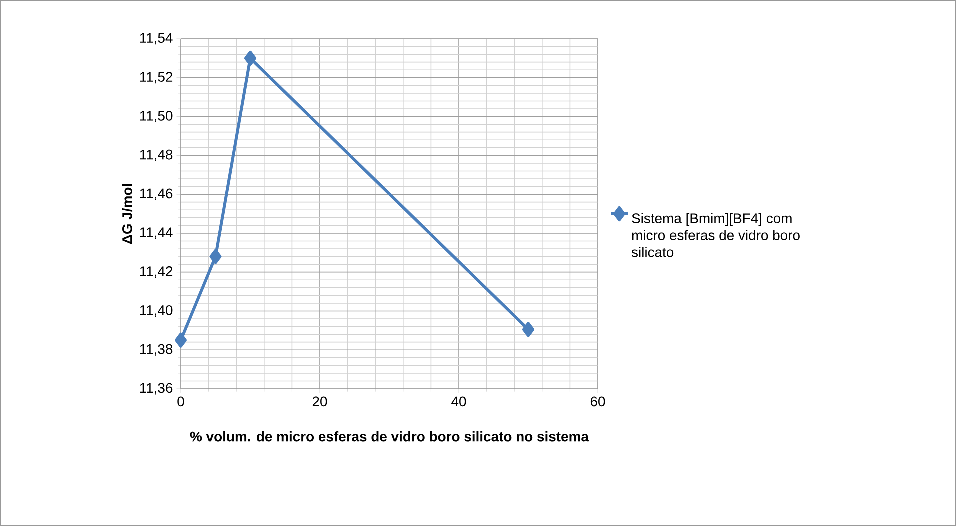 This screenshot has height=526, width=956. What do you see at coordinates (127, 214) in the screenshot?
I see `y-axis-title: ΔG J/mol` at bounding box center [127, 214].